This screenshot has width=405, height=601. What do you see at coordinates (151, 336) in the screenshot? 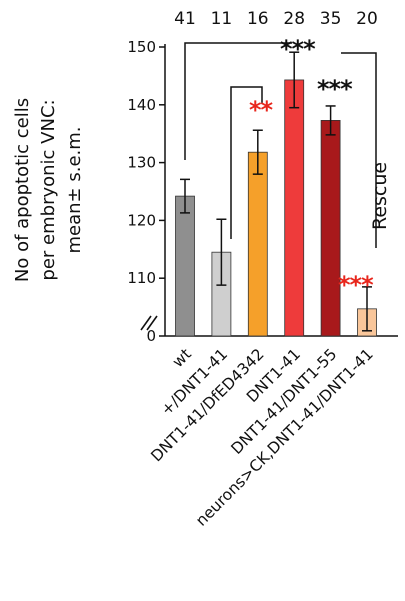
I see `y-tick-label: 0` at bounding box center [151, 336].